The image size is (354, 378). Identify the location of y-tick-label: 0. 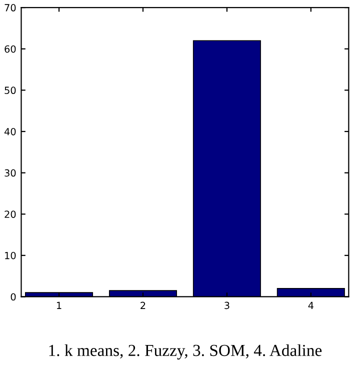
(13, 297).